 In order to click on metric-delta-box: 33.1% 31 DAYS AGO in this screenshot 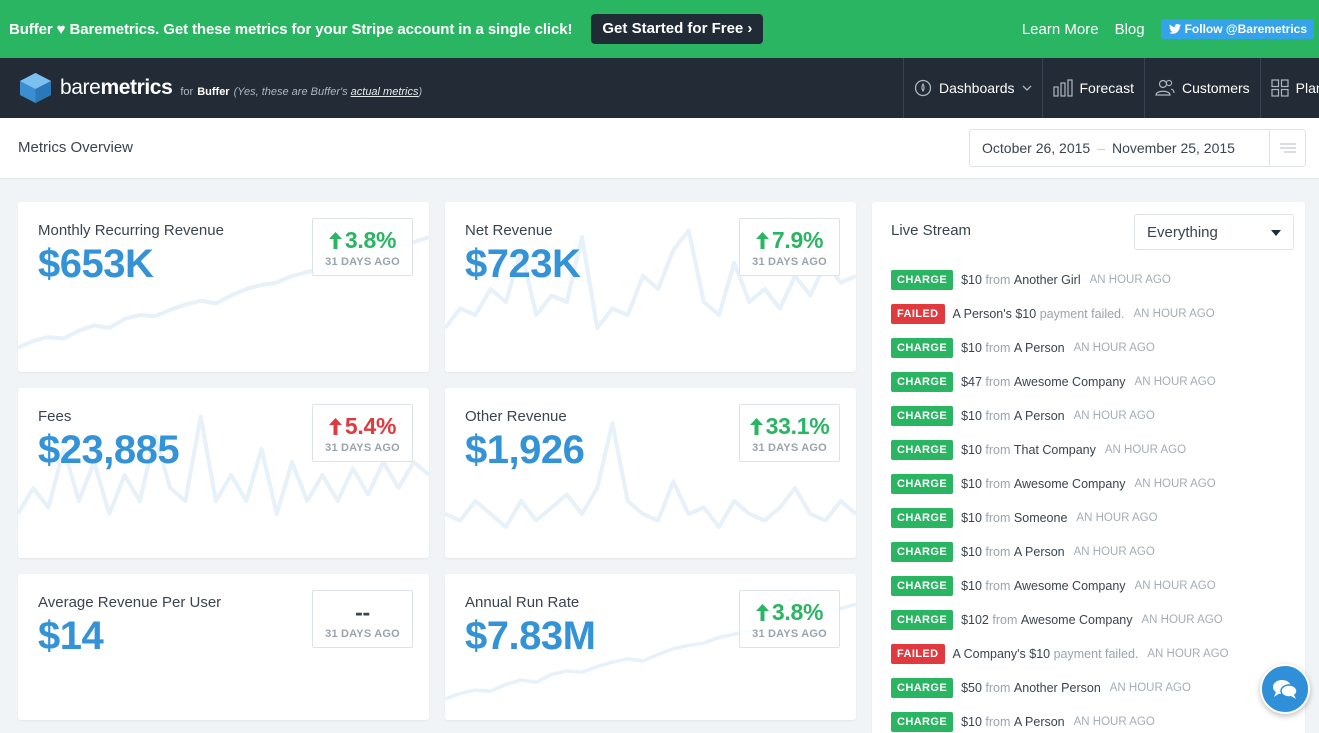, I will do `click(789, 433)`.